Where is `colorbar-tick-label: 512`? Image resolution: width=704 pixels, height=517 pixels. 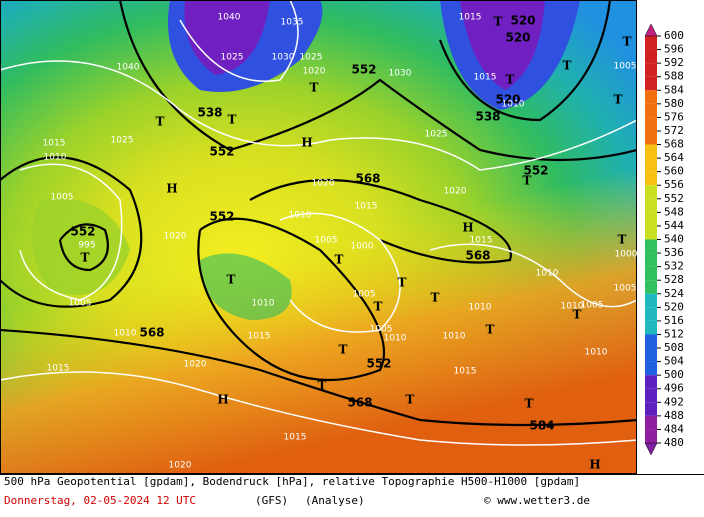
colorbar-tick-label: 512 is located at coordinates (674, 333).